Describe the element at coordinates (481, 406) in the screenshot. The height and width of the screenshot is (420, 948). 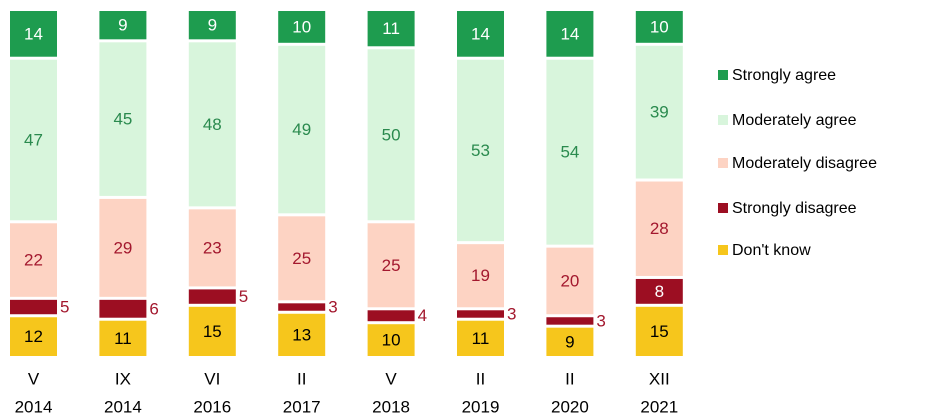
I see `x-tick-label: 2019` at that location.